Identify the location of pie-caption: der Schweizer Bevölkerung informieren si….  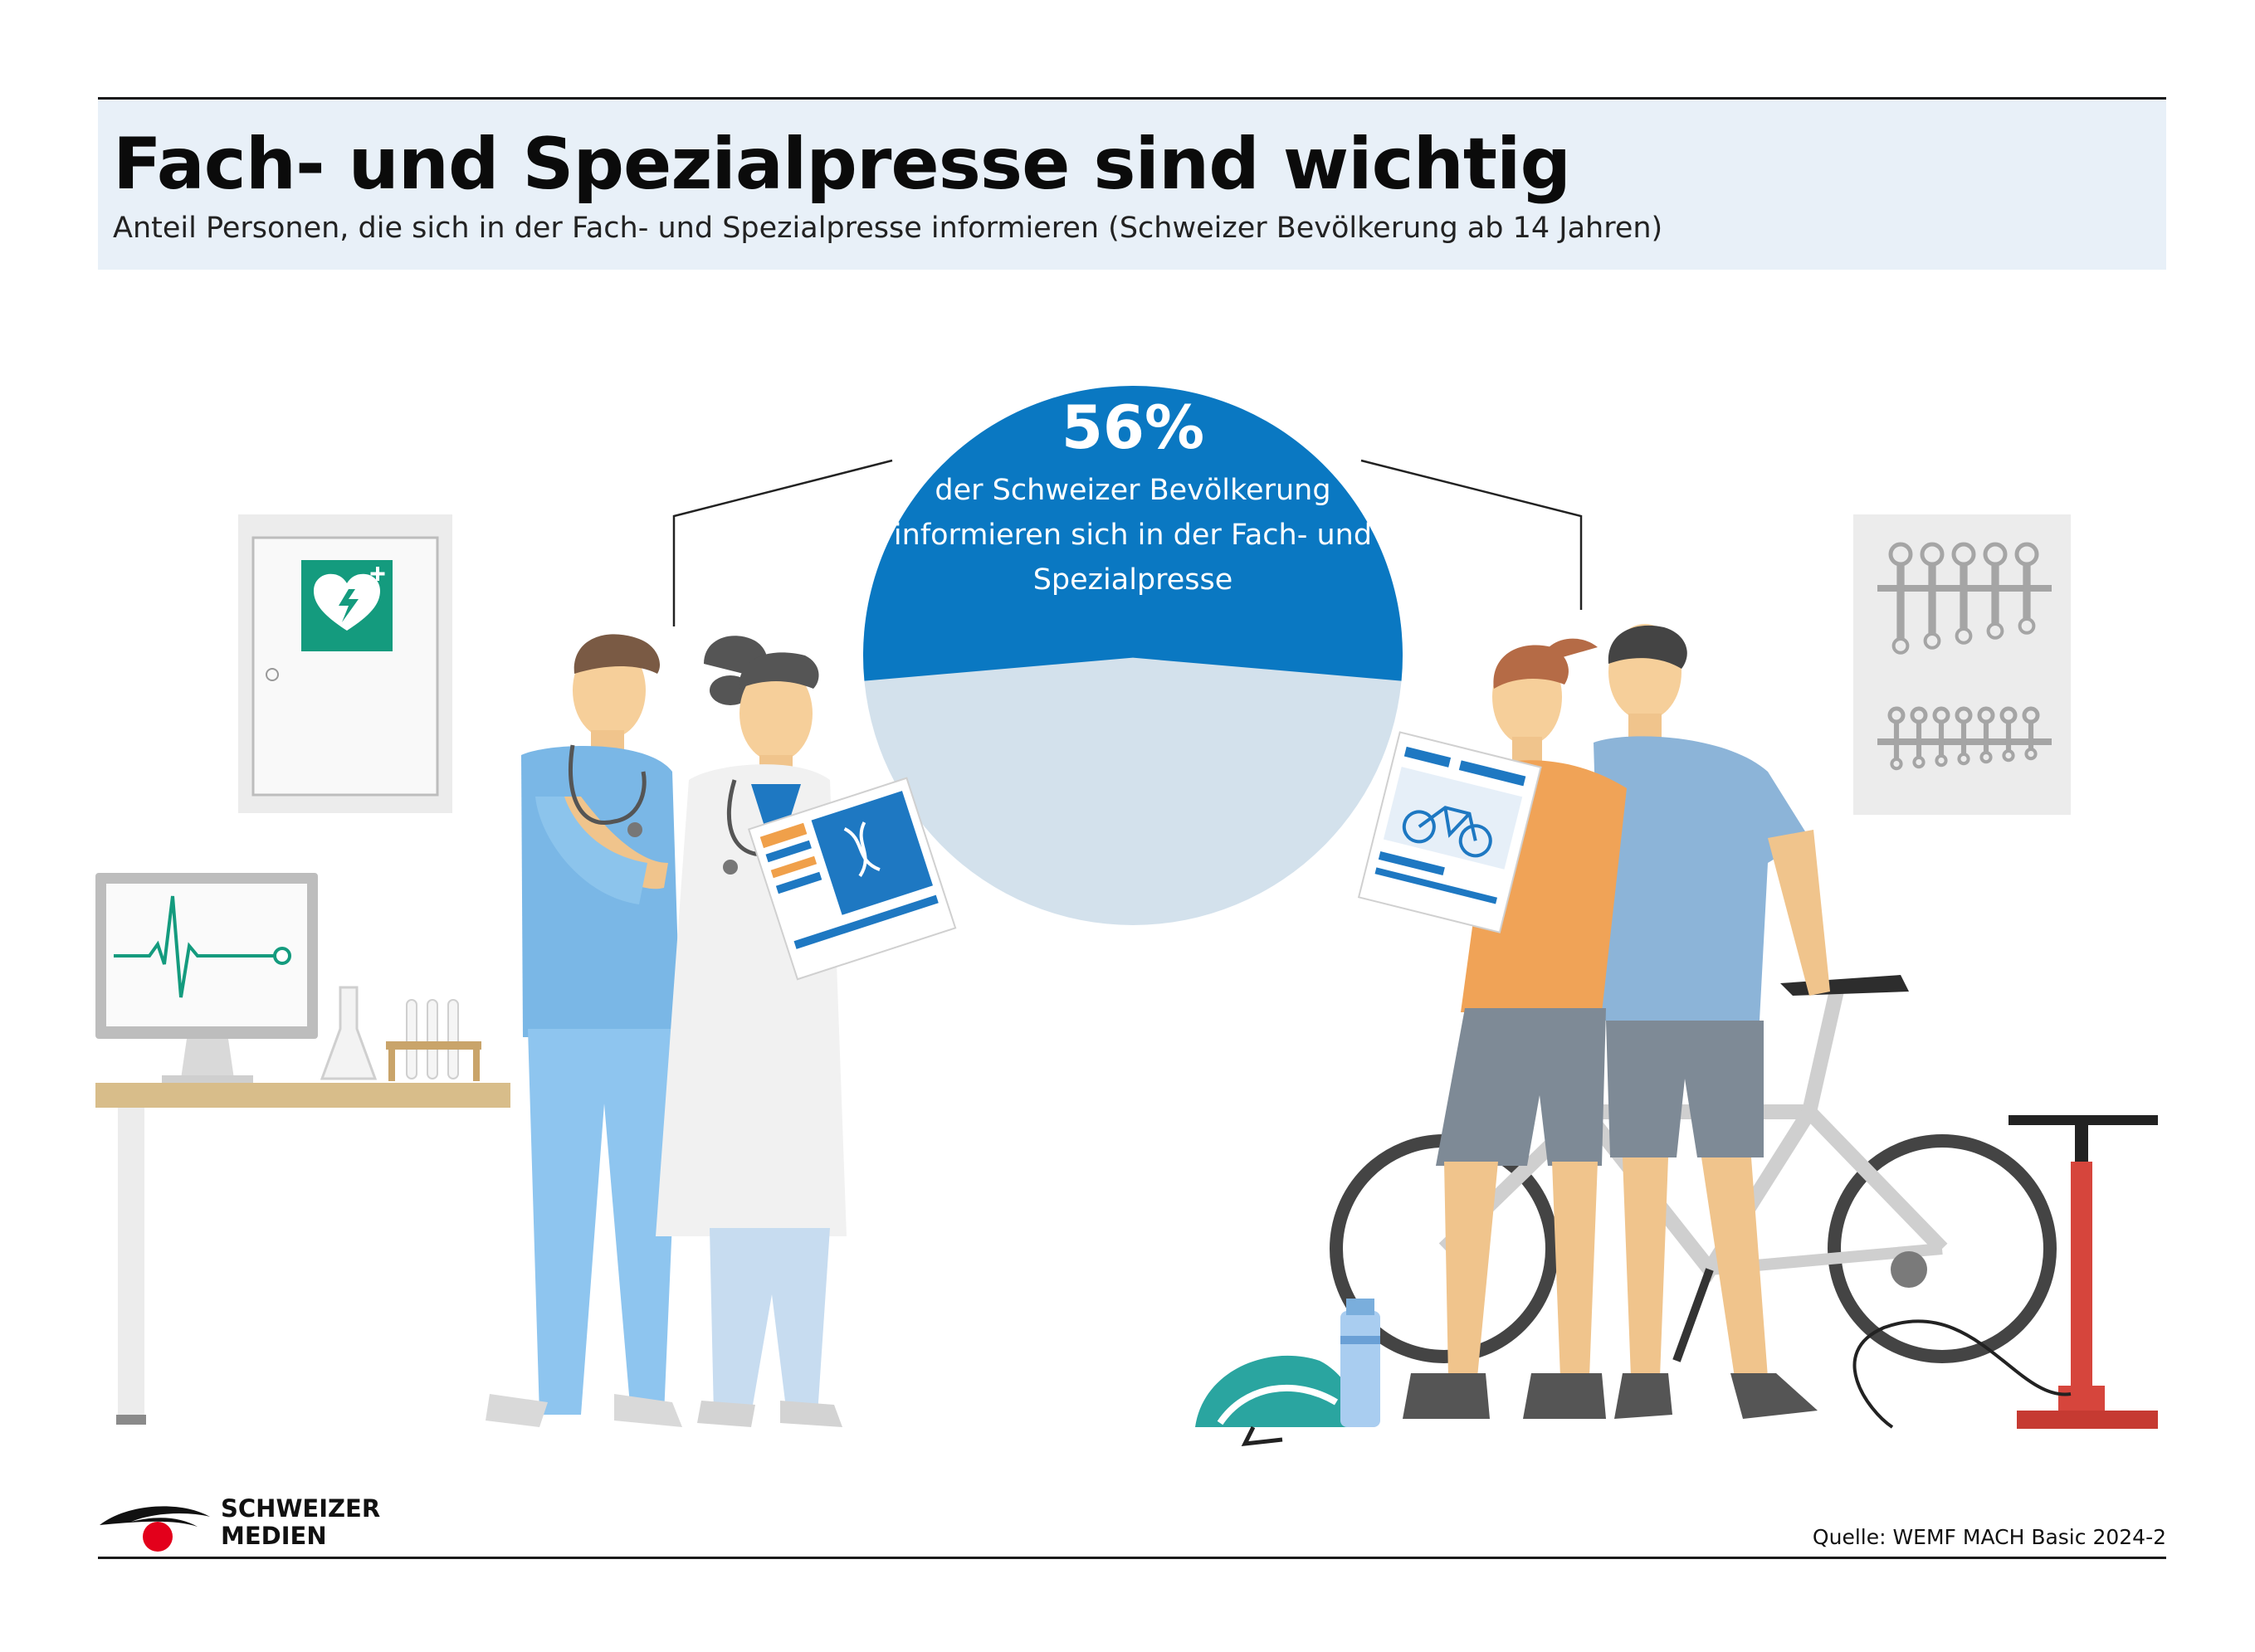
(1133, 536).